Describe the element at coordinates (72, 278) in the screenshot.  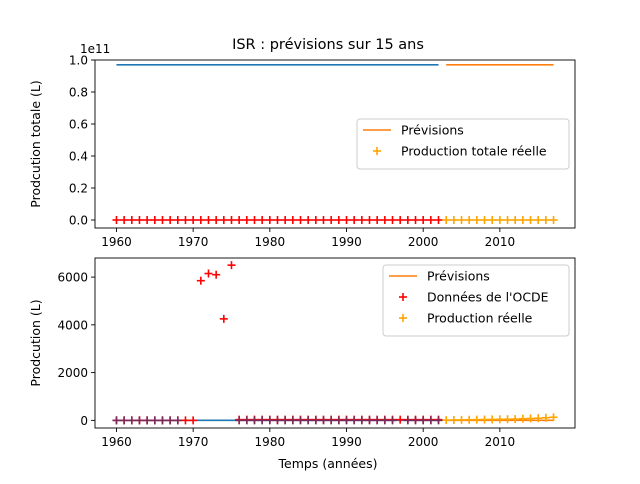
I see `y-tick-label: 6000` at that location.